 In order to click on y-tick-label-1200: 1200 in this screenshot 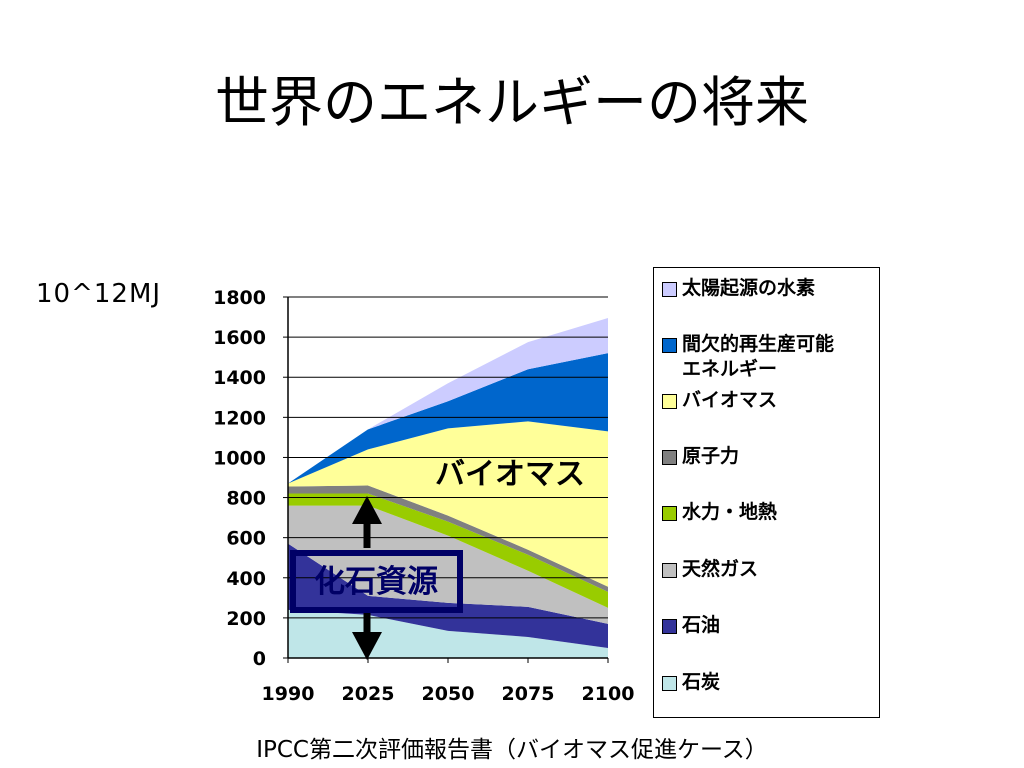, I will do `click(239, 418)`.